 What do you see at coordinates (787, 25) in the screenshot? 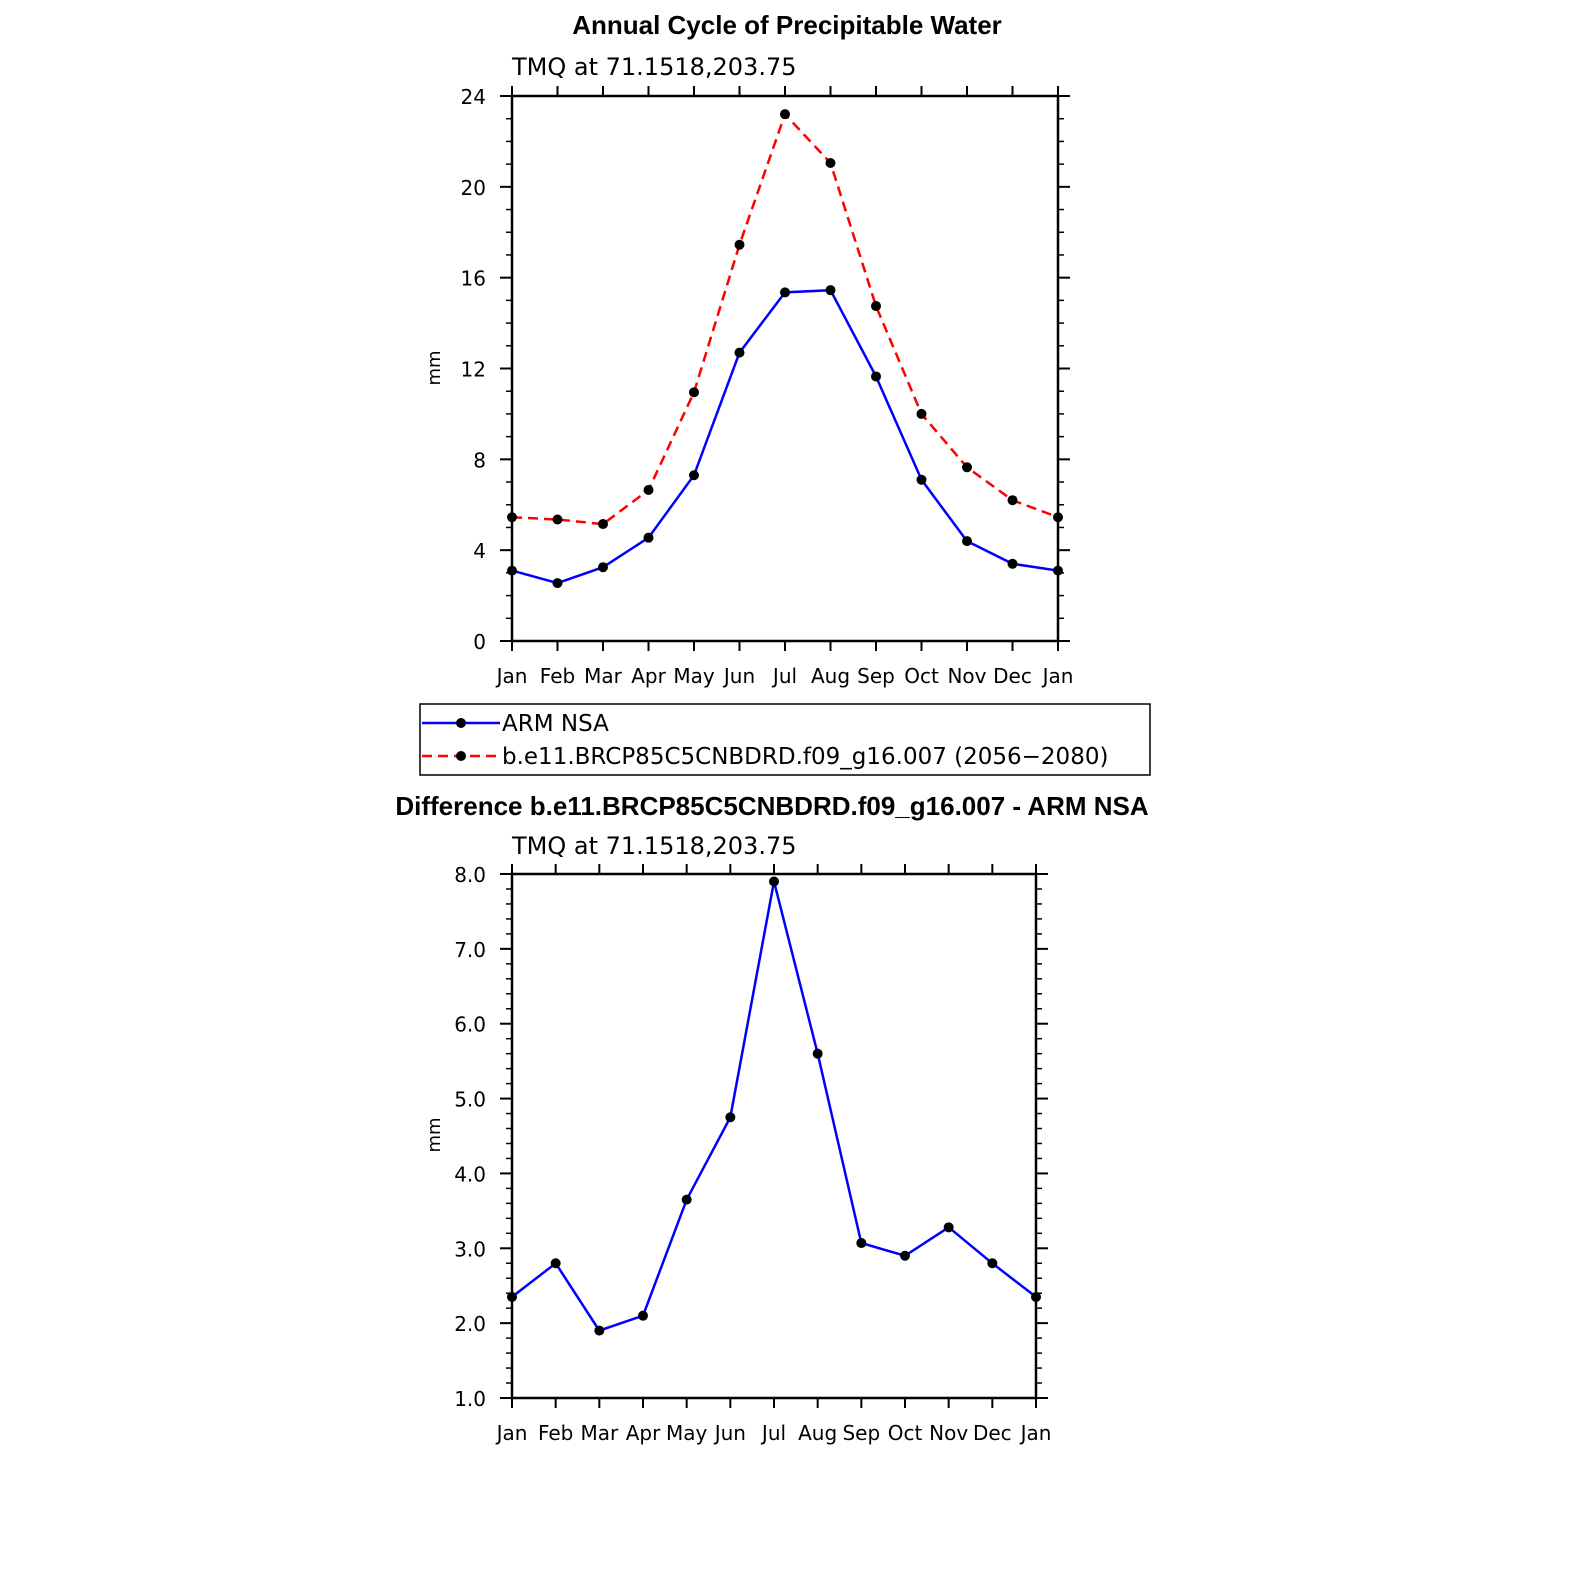
I see `chart-title: Annual Cycle of Precipitable Water` at bounding box center [787, 25].